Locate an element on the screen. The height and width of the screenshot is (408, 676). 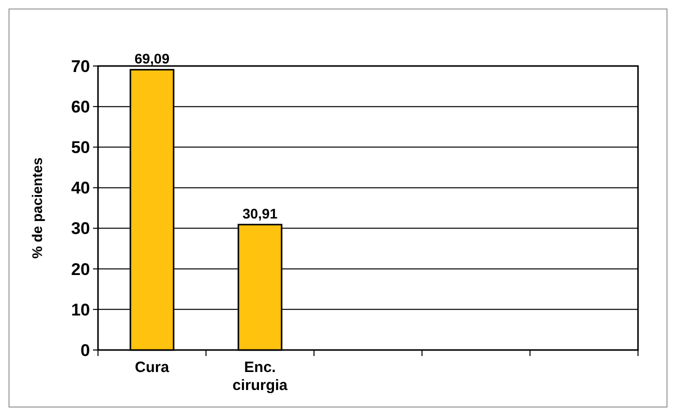
data-label: 69,09 is located at coordinates (152, 58).